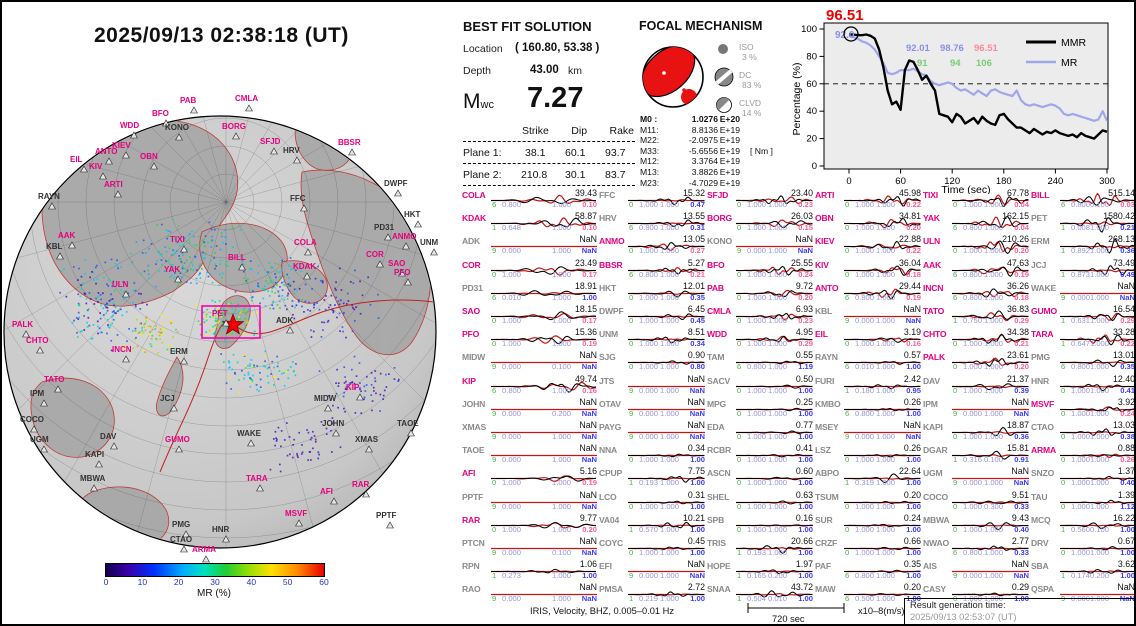  Describe the element at coordinates (760, 199) in the screenshot. I see `waveform-row-sfjd: SFJD 23.40 0 1.000 1.000 0.23` at that location.